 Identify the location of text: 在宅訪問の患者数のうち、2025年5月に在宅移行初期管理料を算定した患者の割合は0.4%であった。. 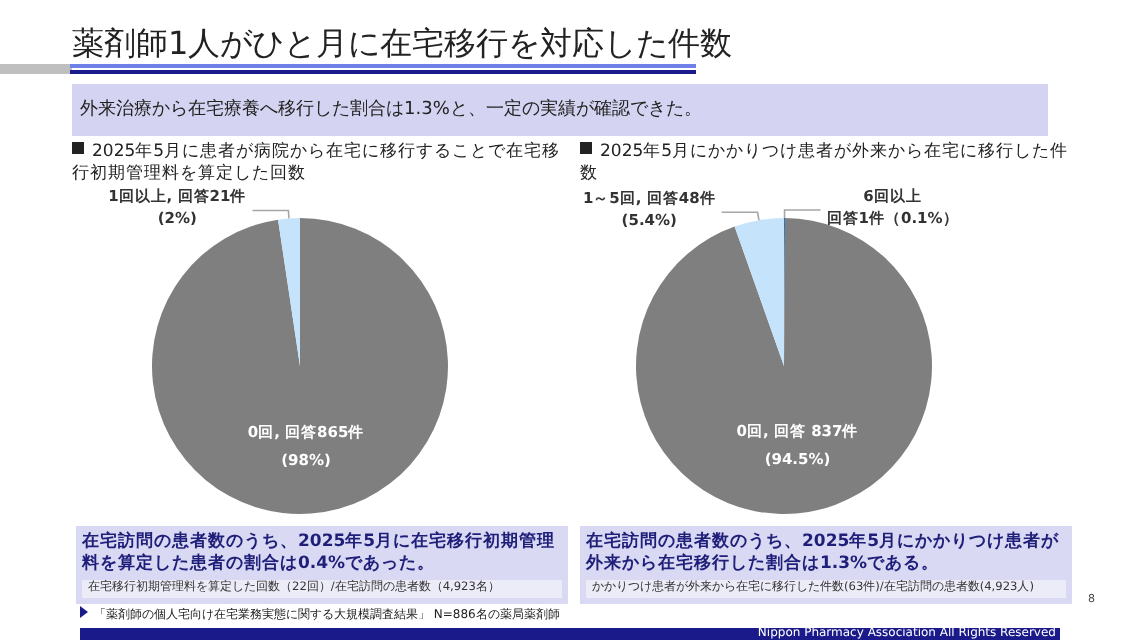
(320, 554).